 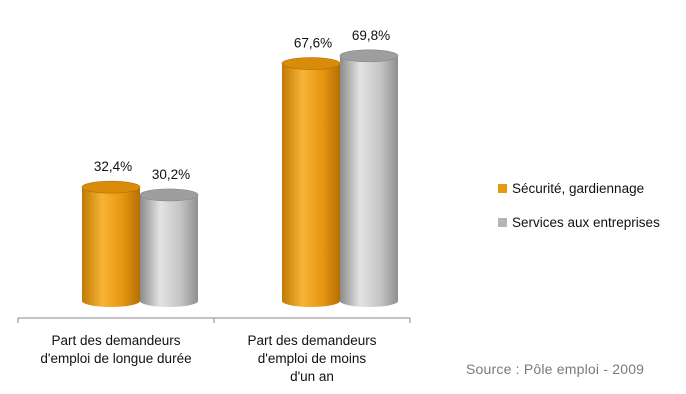 I want to click on legend-label: Sécurité, gardiennage, so click(x=578, y=188).